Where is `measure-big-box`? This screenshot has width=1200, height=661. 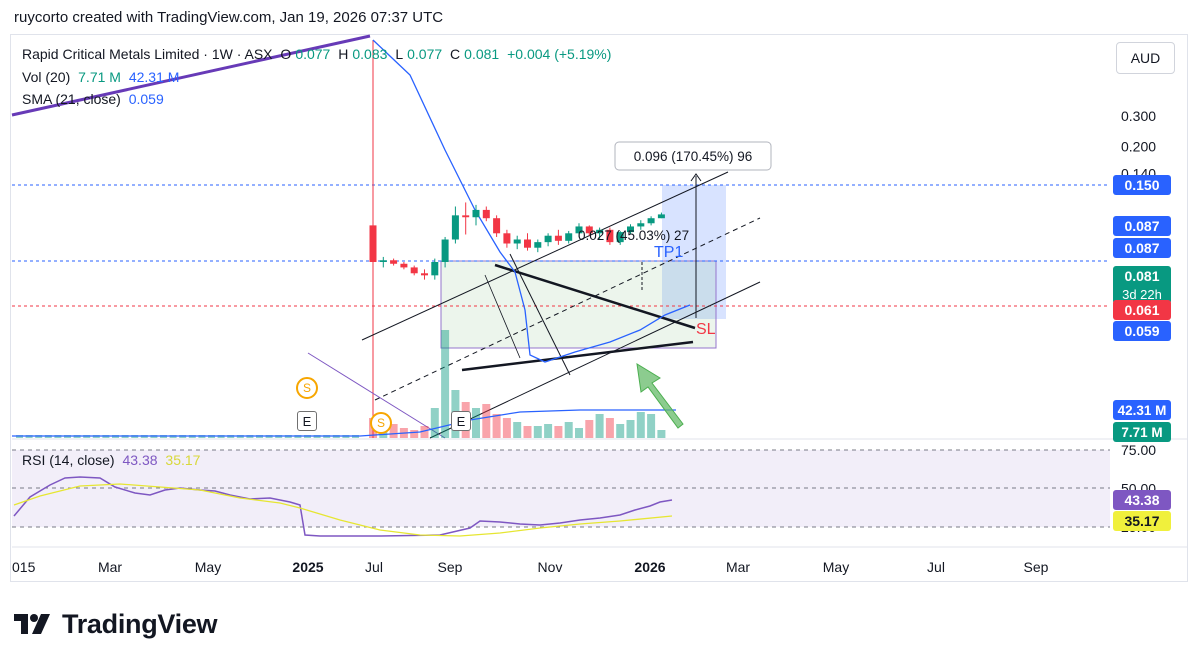 measure-big-box is located at coordinates (693, 156).